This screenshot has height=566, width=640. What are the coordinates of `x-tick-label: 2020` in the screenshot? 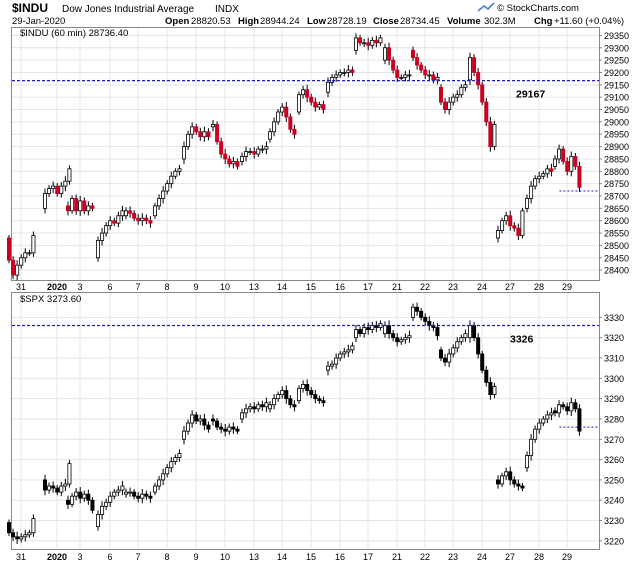 It's located at (57, 287).